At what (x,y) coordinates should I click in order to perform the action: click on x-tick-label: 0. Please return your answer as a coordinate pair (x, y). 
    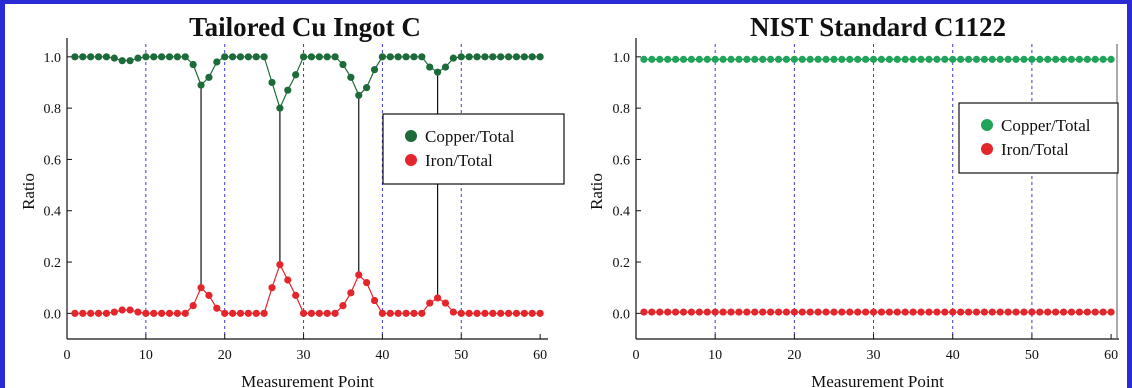
    Looking at the image, I should click on (636, 355).